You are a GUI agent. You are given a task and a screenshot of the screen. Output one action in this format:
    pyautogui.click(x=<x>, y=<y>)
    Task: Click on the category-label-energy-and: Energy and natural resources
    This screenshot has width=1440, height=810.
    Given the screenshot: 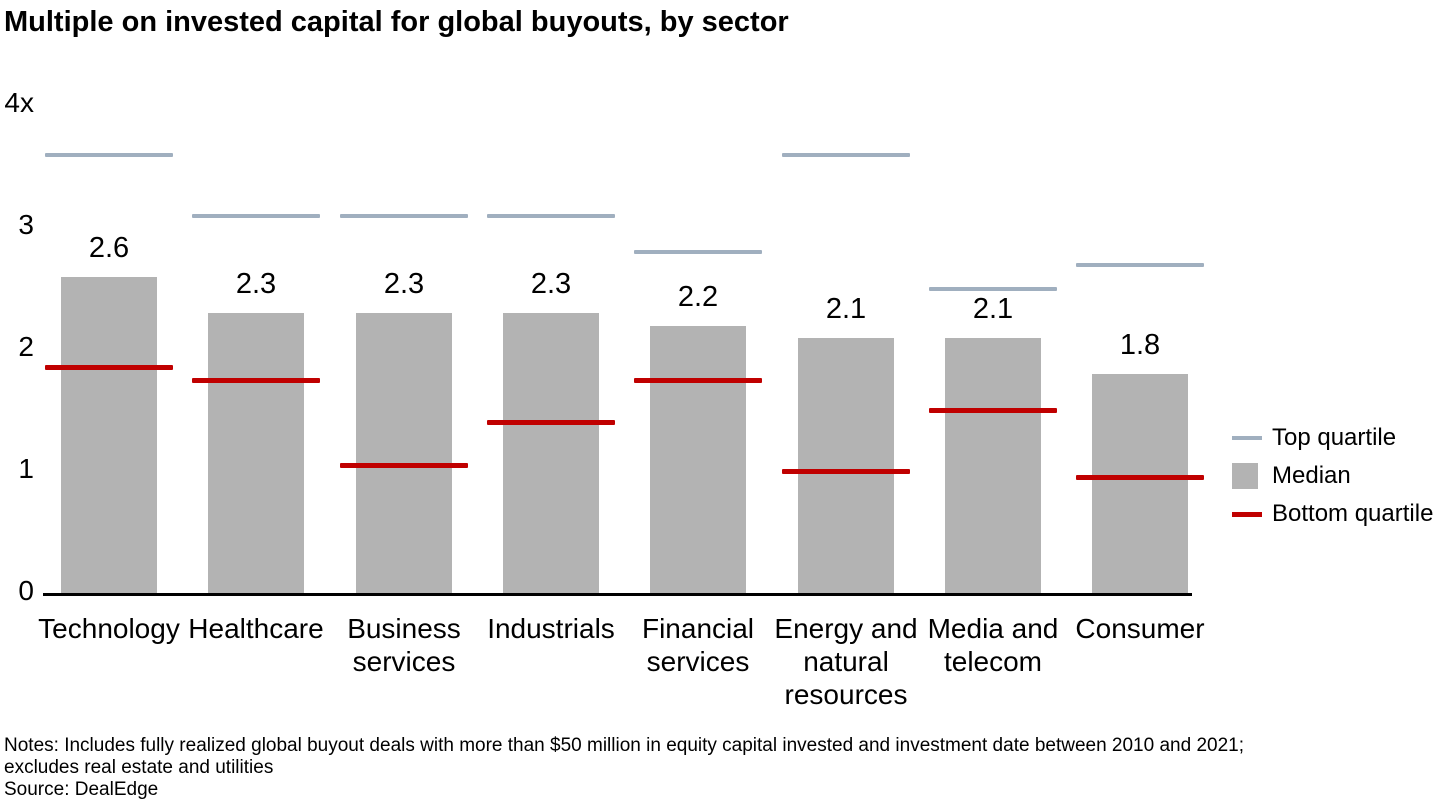 What is the action you would take?
    pyautogui.click(x=846, y=661)
    